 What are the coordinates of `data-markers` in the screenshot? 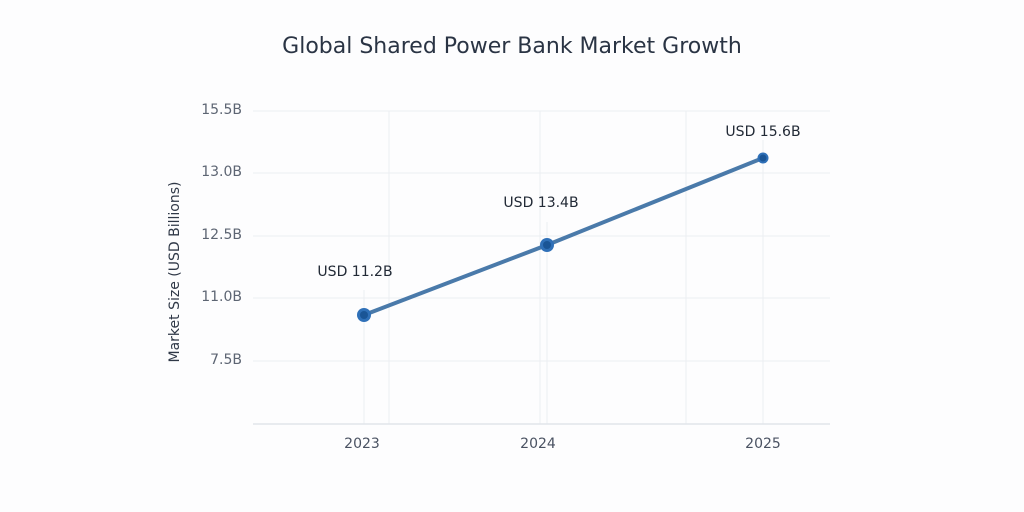 It's located at (563, 237).